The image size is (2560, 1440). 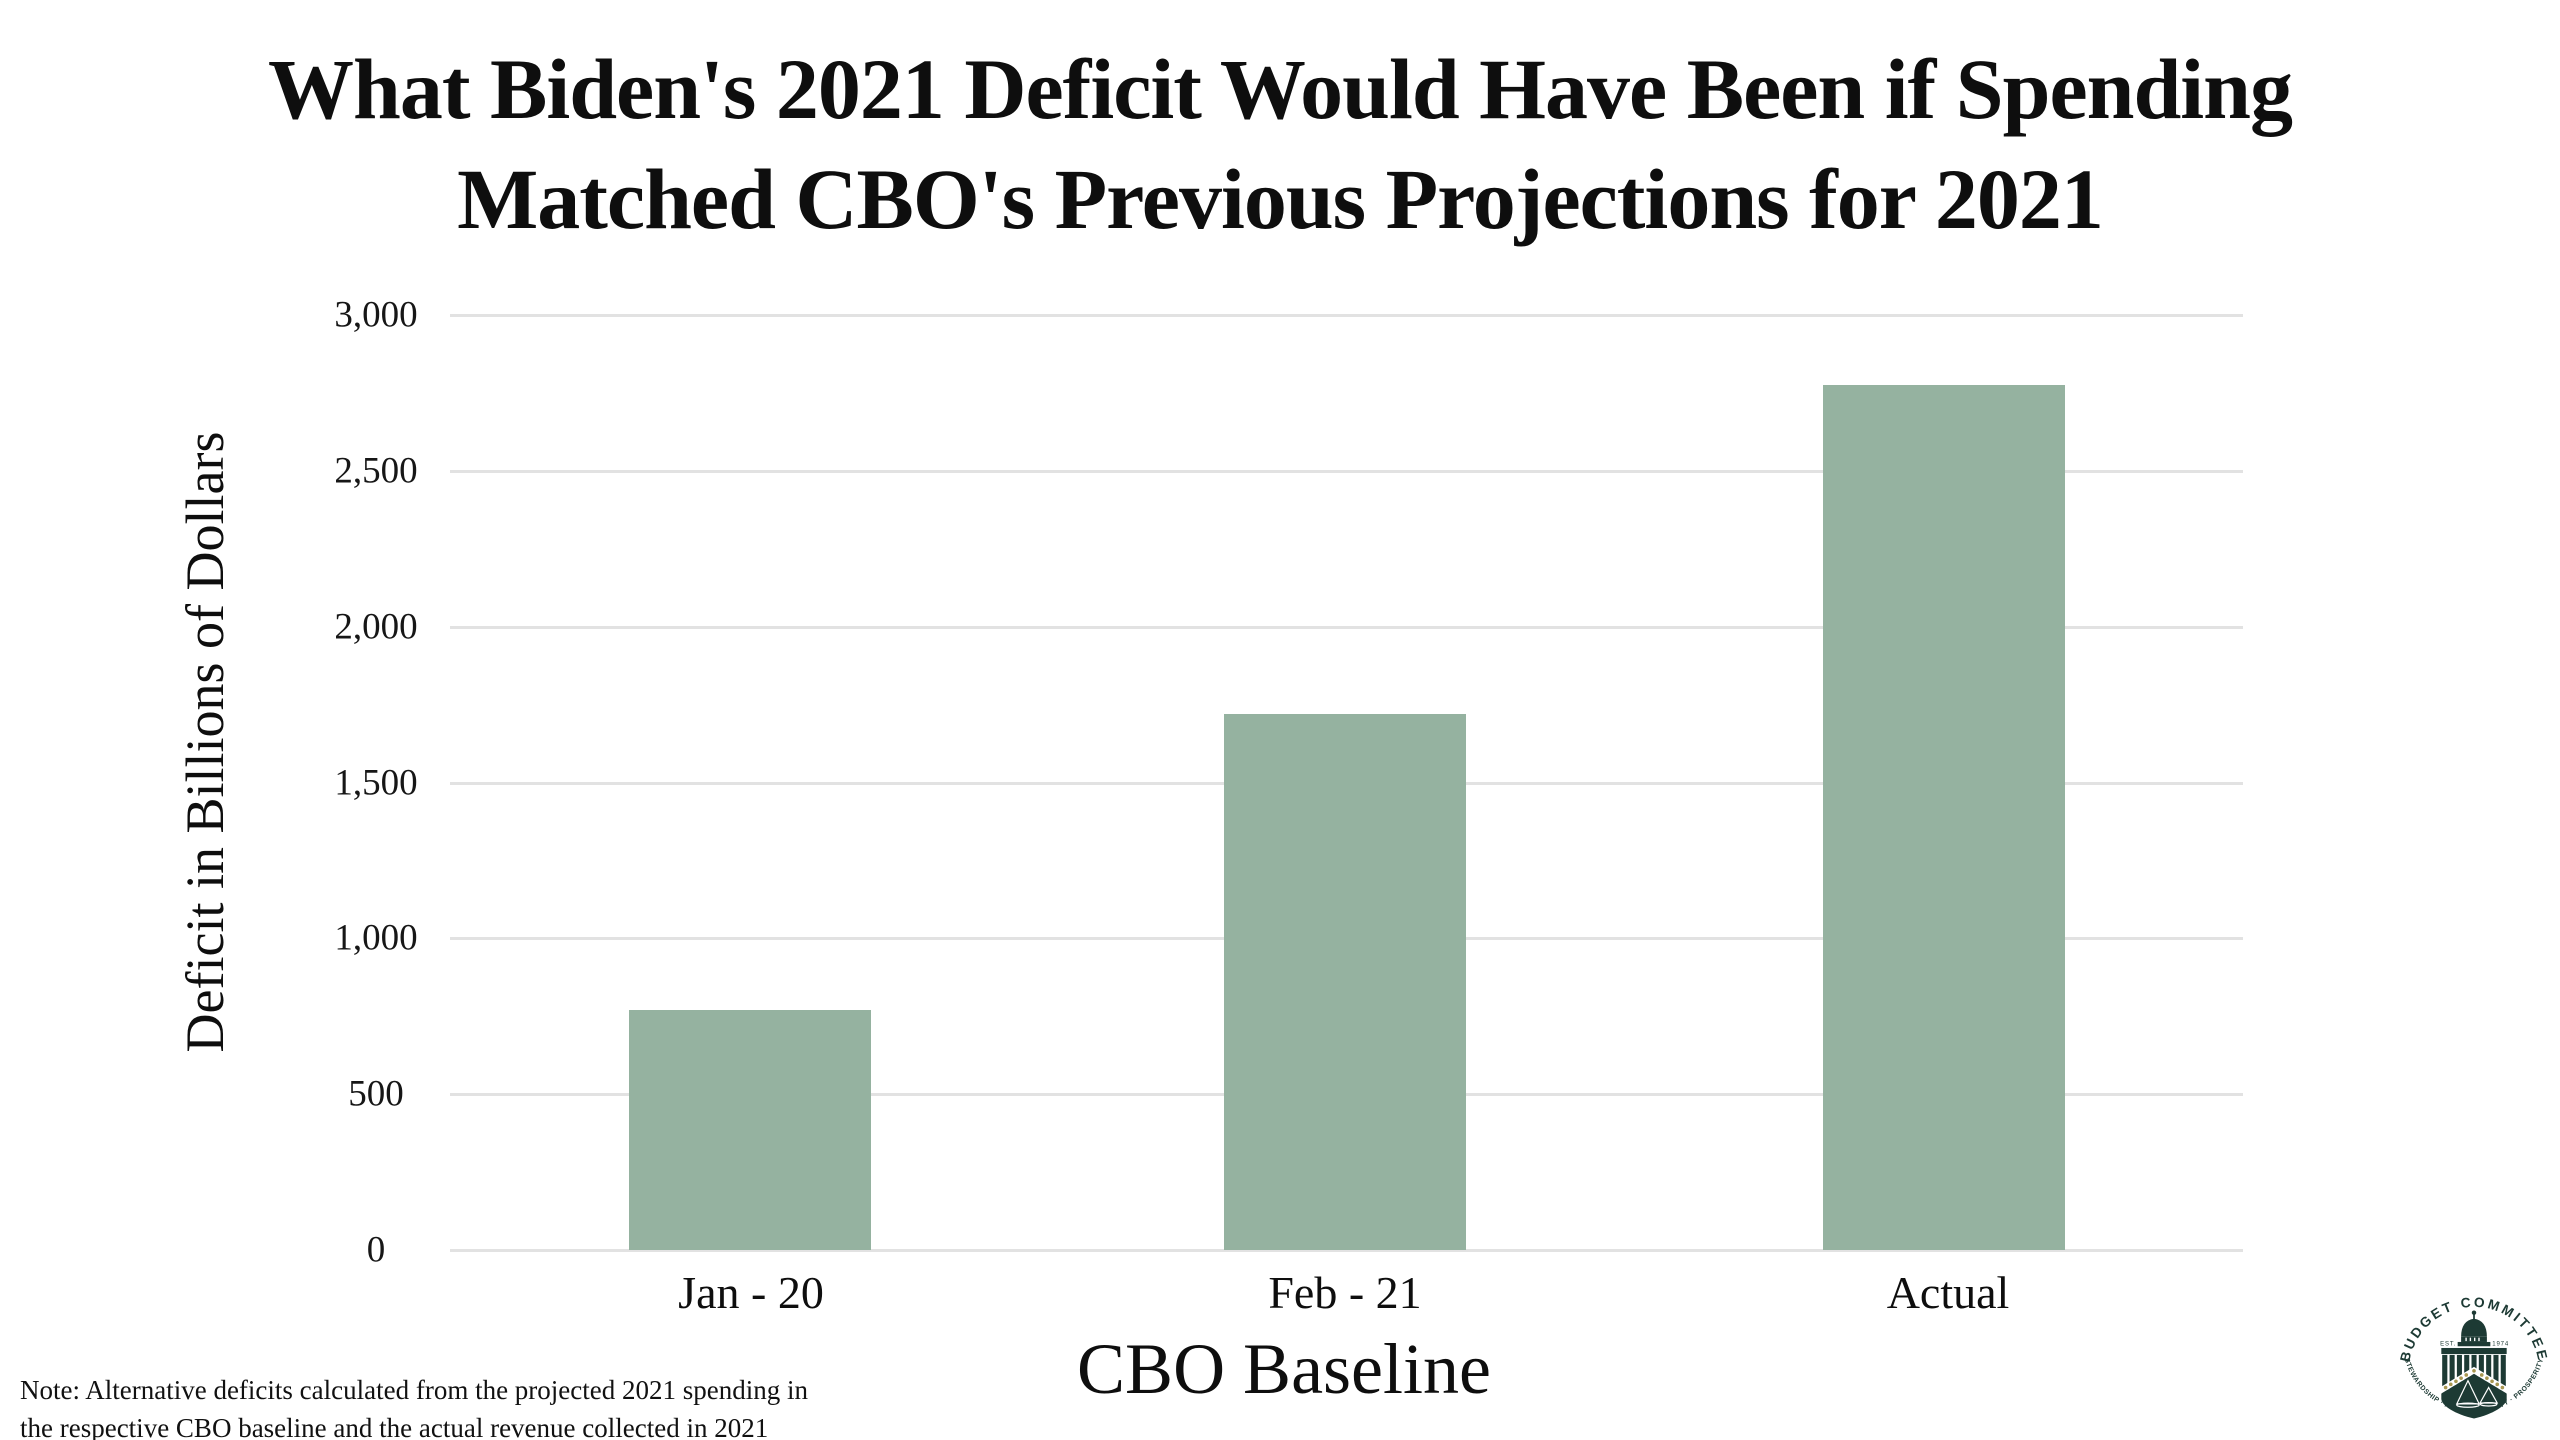 What do you see at coordinates (376, 938) in the screenshot?
I see `y-tick-1000: 1,000` at bounding box center [376, 938].